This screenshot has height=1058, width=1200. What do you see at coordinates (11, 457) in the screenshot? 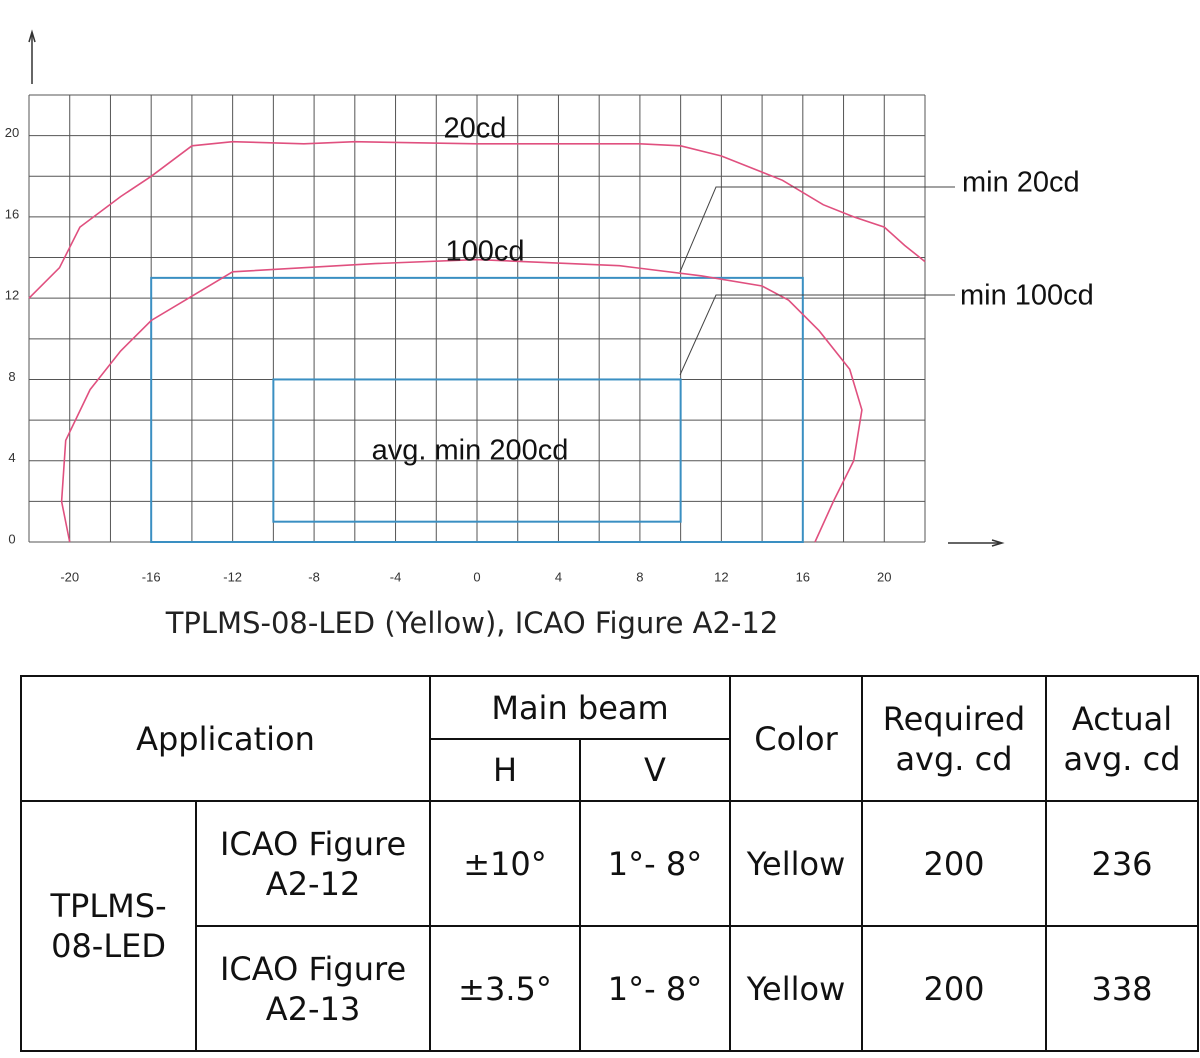
I see `y-tick-label: 4` at bounding box center [11, 457].